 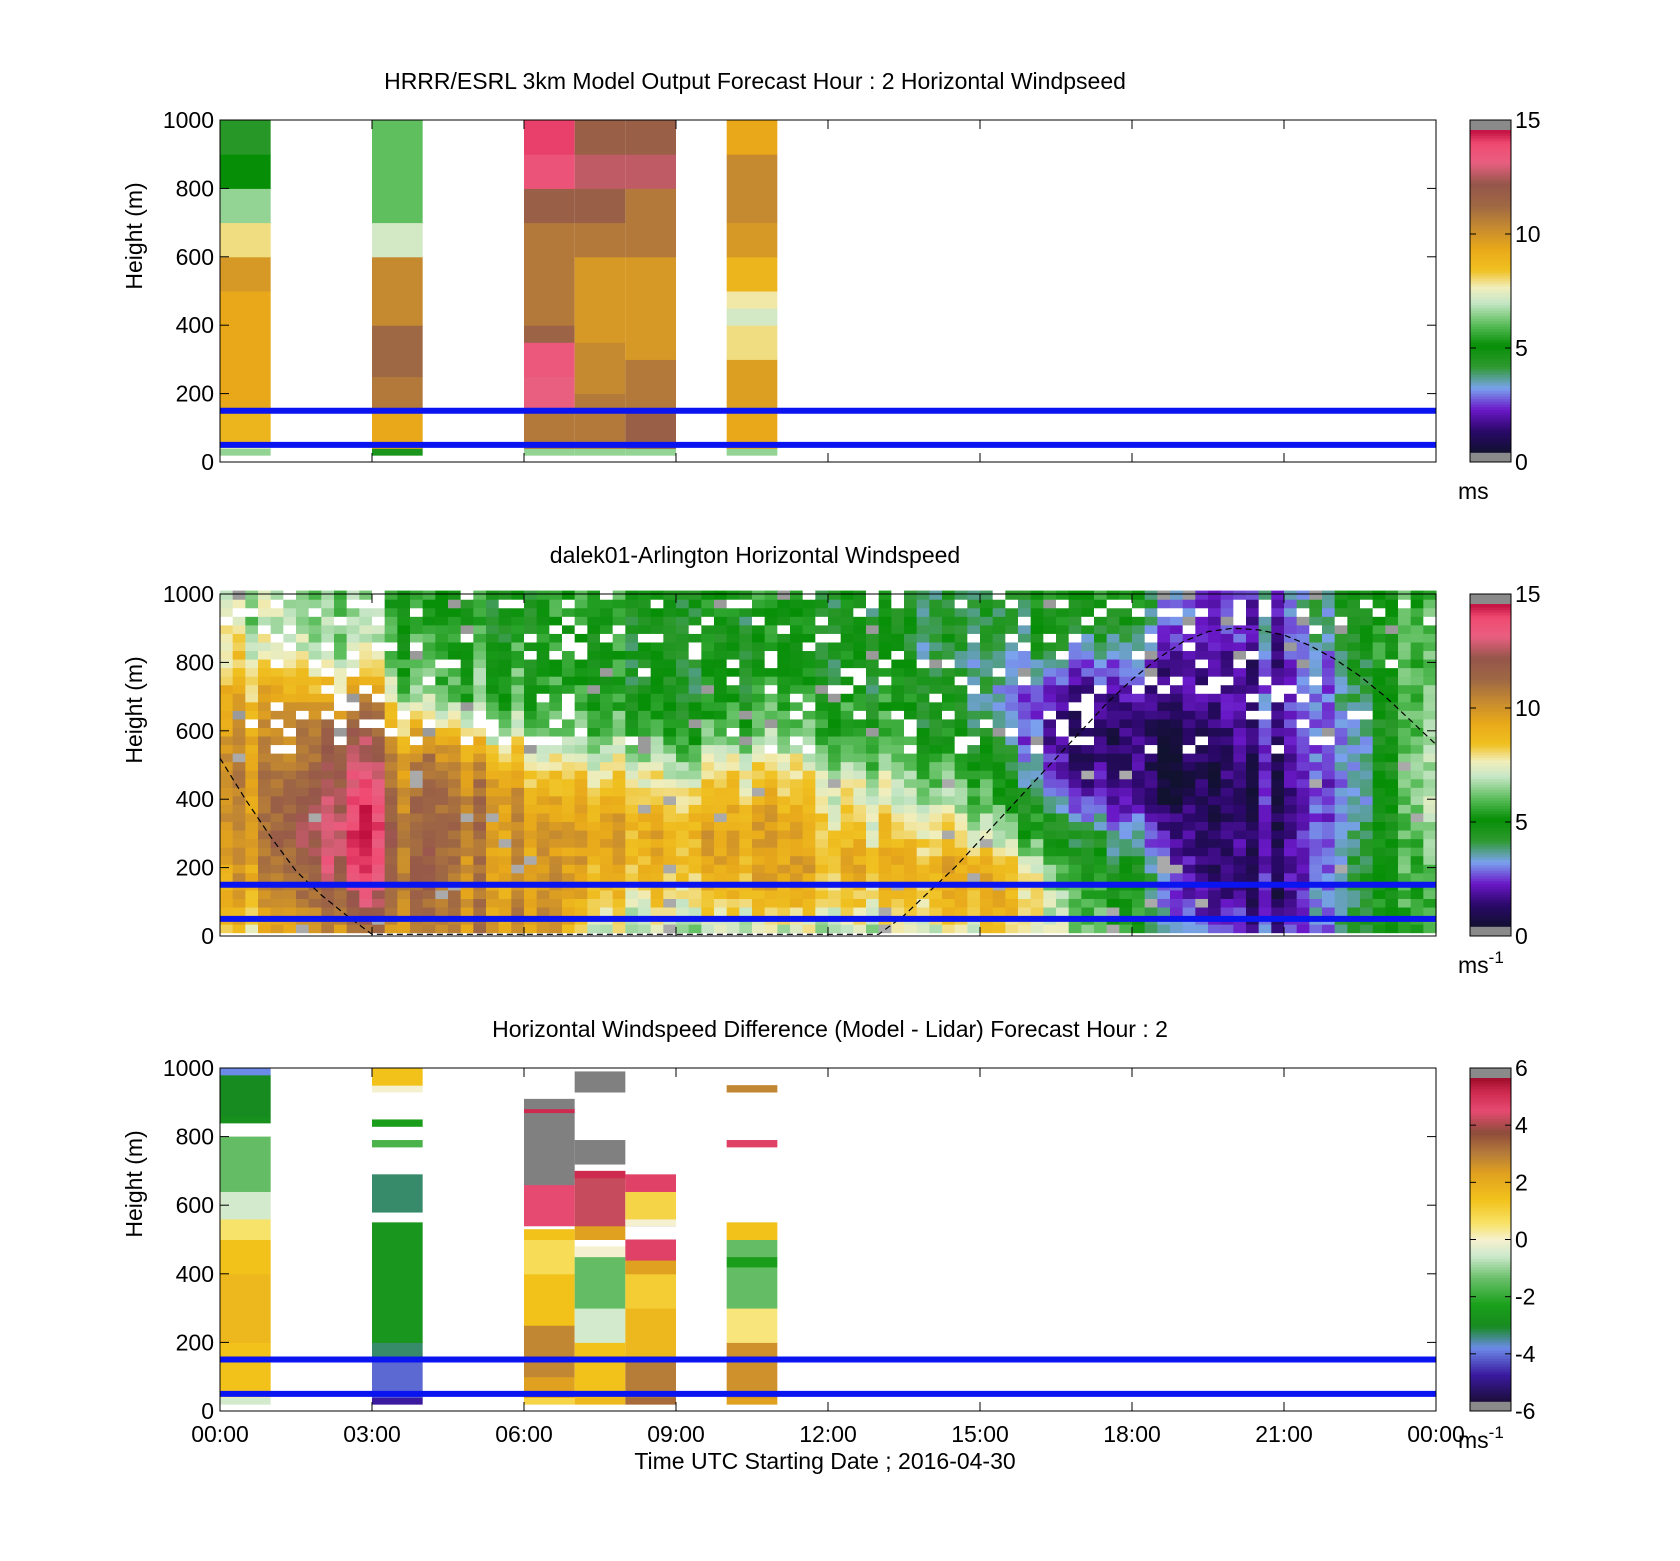 What do you see at coordinates (828, 1376) in the screenshot?
I see `difference-reference-lines` at bounding box center [828, 1376].